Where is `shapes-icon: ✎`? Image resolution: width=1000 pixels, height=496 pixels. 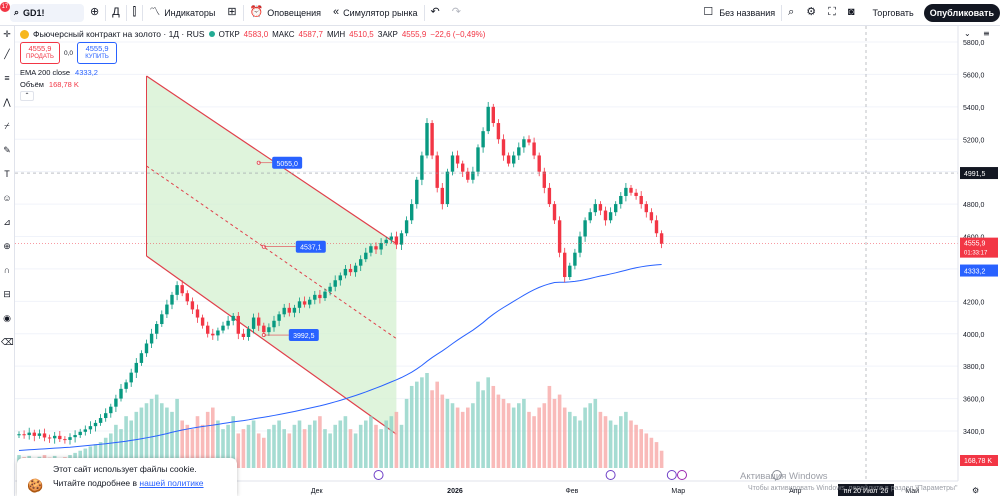
shapes-icon: ✎ is located at coordinates (7, 150).